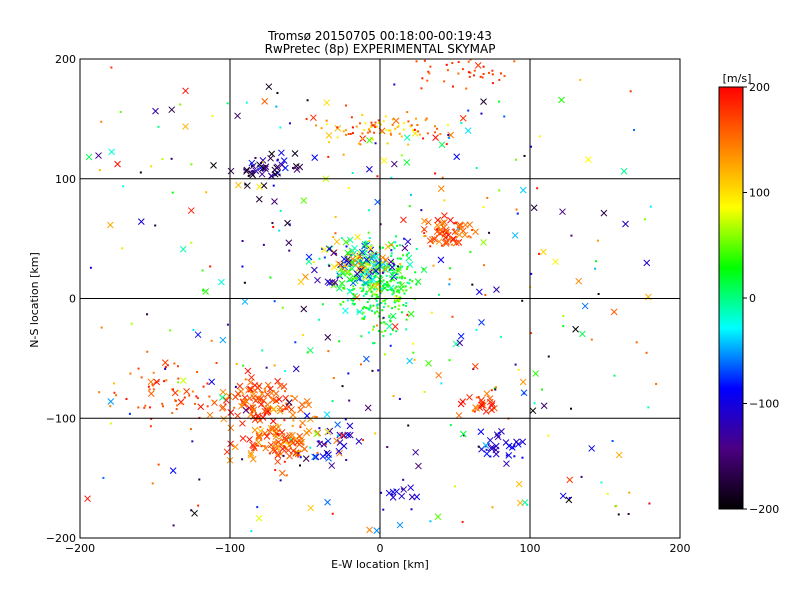  Describe the element at coordinates (731, 298) in the screenshot. I see `colorbar-bar` at that location.